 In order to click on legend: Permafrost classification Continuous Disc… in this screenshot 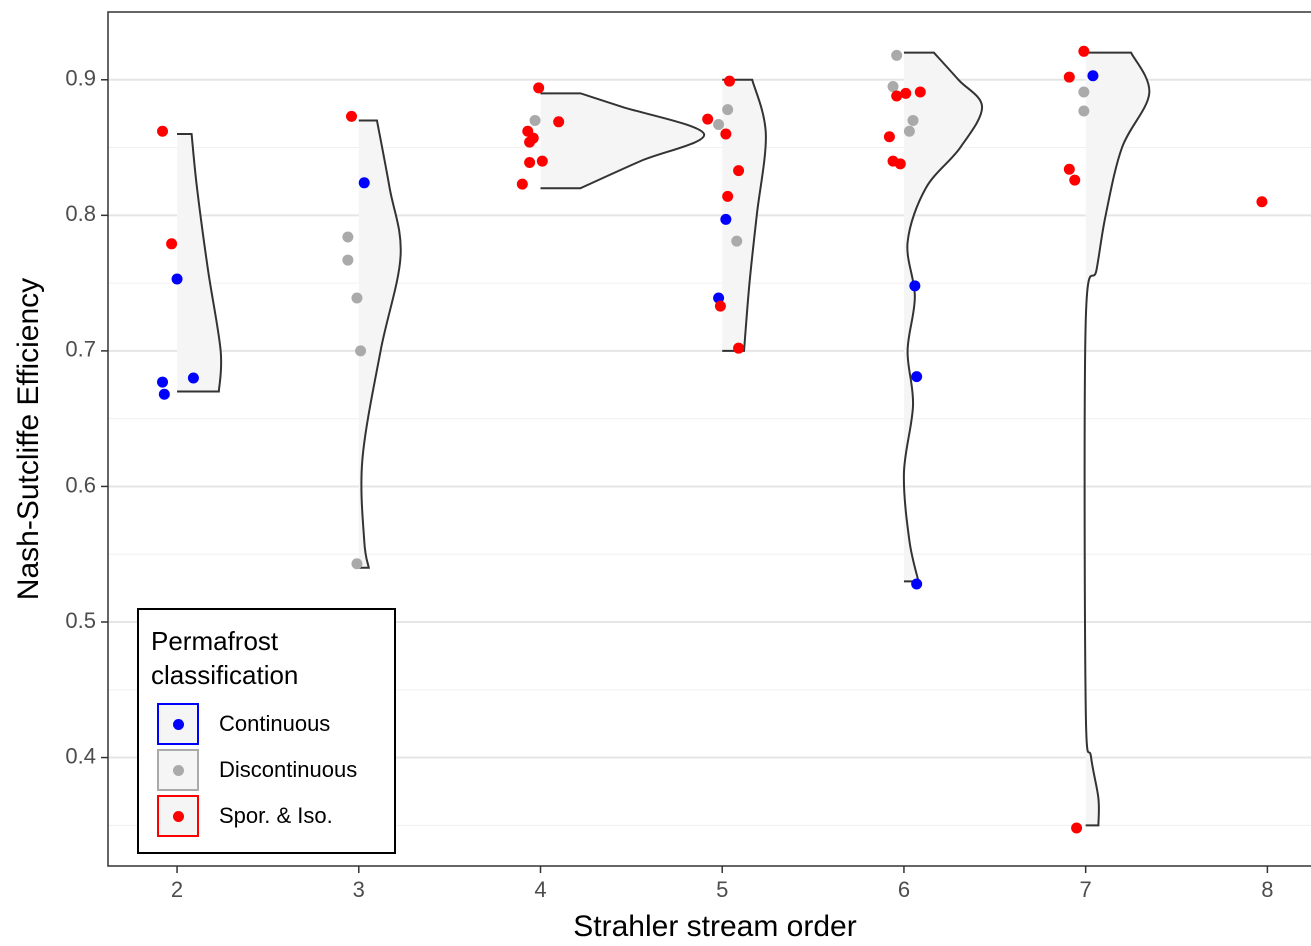, I will do `click(266, 731)`.